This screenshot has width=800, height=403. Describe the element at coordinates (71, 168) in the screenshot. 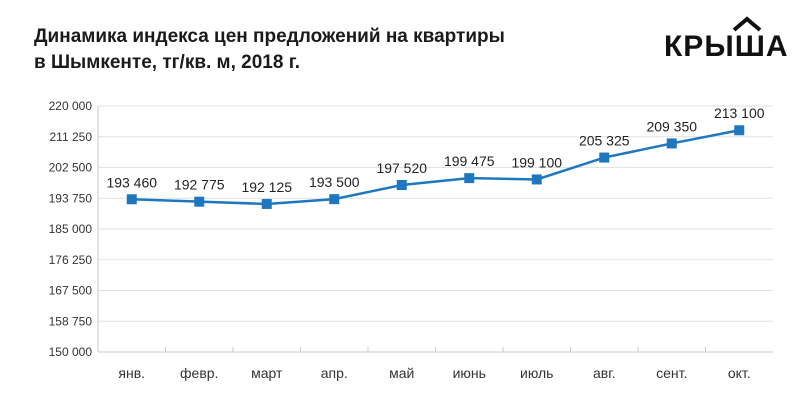

I see `y-tick-label: 202 500` at that location.